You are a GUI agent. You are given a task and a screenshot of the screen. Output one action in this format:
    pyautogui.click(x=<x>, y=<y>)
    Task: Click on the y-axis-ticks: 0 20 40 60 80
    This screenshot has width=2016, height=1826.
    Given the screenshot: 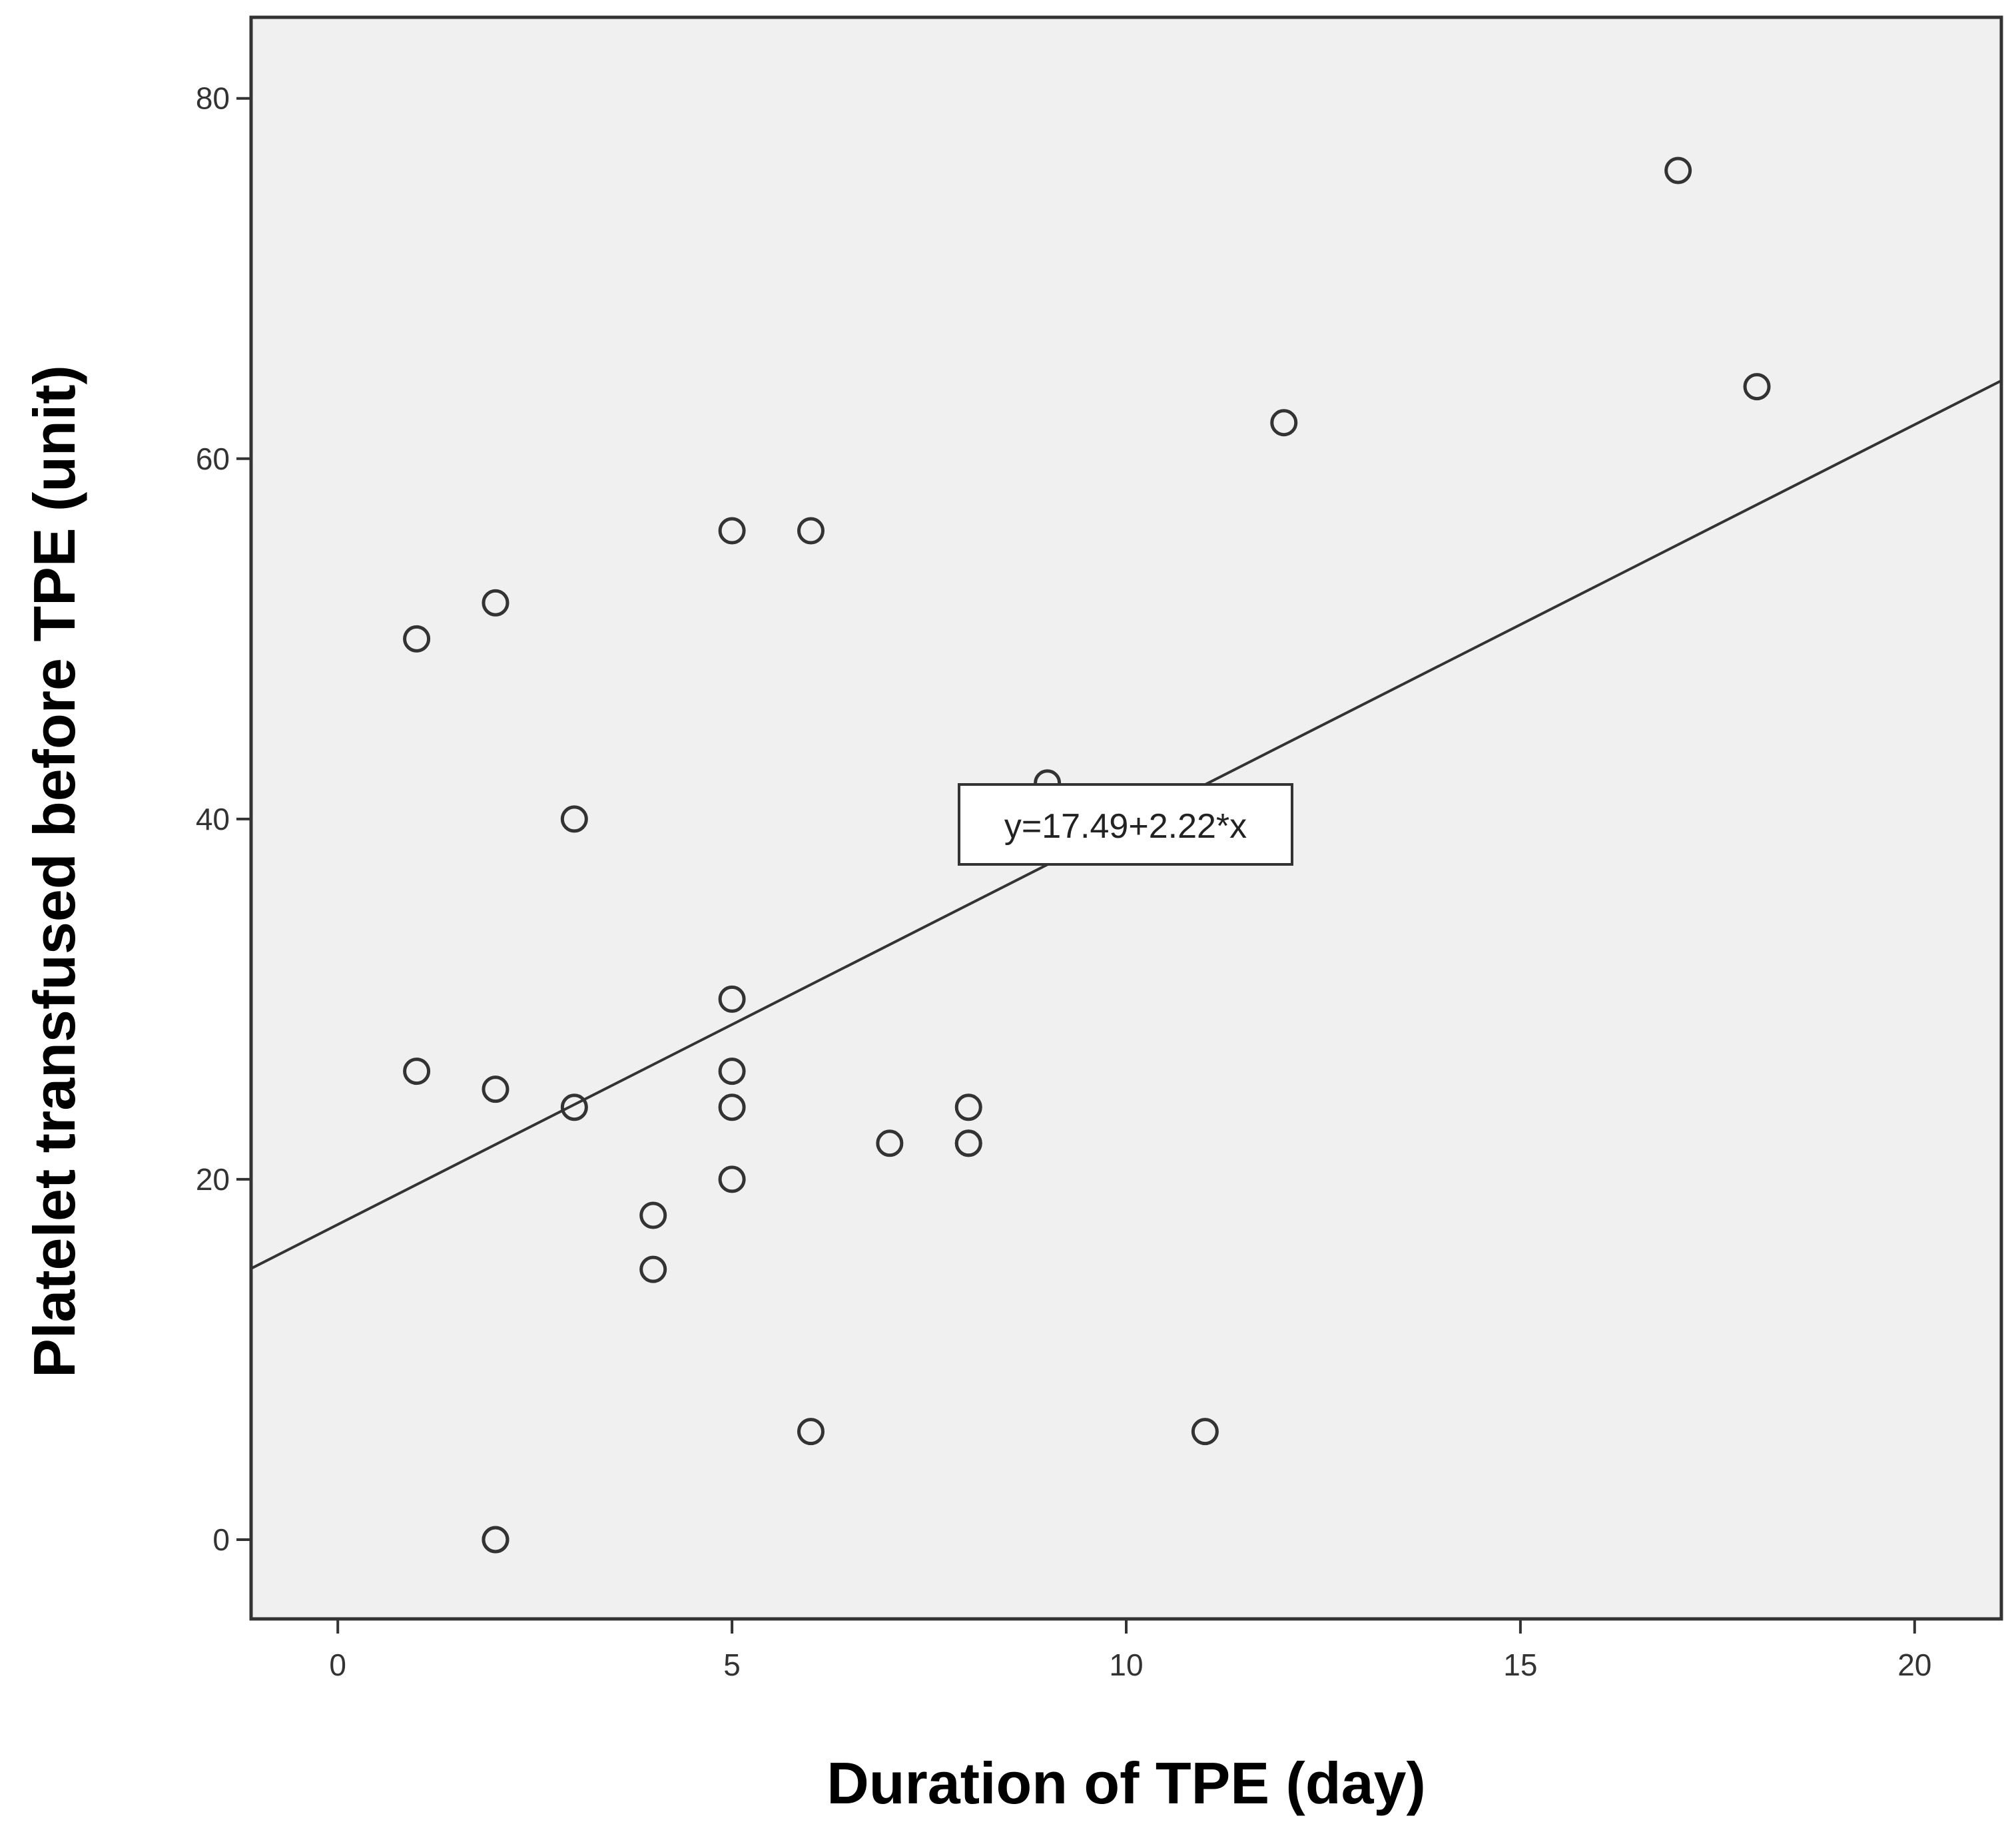 What is the action you would take?
    pyautogui.click(x=224, y=819)
    